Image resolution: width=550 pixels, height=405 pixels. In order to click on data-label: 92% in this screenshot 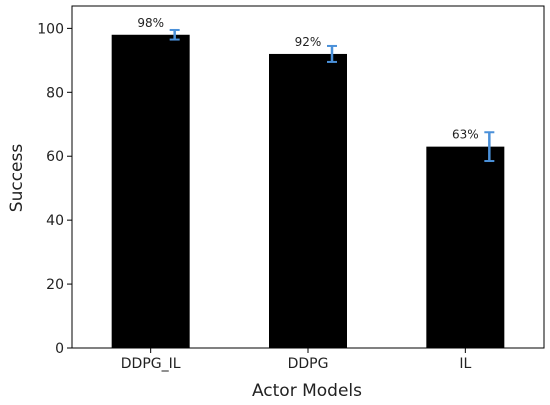, I will do `click(308, 42)`.